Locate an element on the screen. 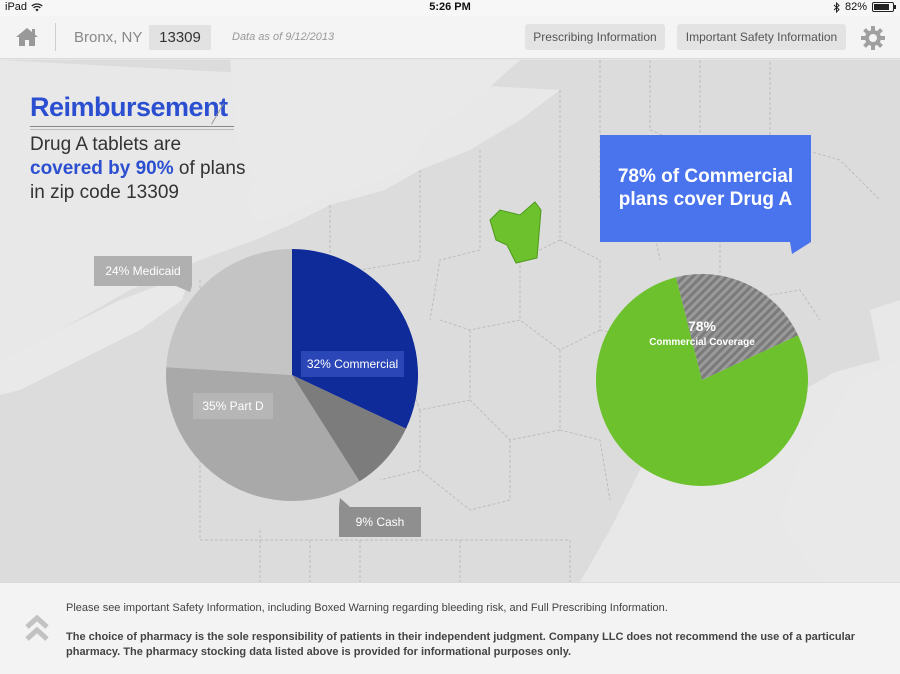 Image resolution: width=900 pixels, height=674 pixels. title-underline-secondary is located at coordinates (132, 129).